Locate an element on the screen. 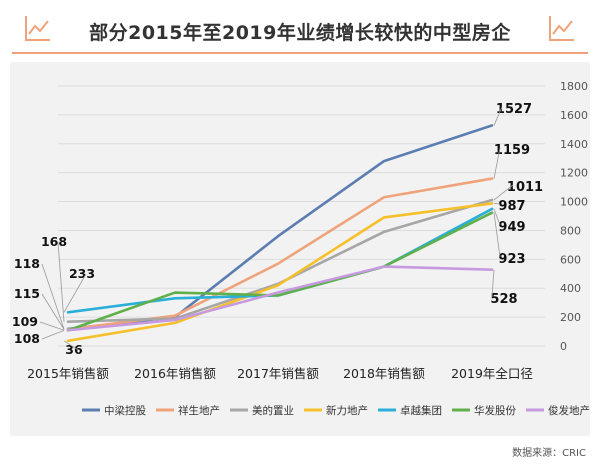 This screenshot has height=471, width=600. y-tick-label: 1400 is located at coordinates (574, 144).